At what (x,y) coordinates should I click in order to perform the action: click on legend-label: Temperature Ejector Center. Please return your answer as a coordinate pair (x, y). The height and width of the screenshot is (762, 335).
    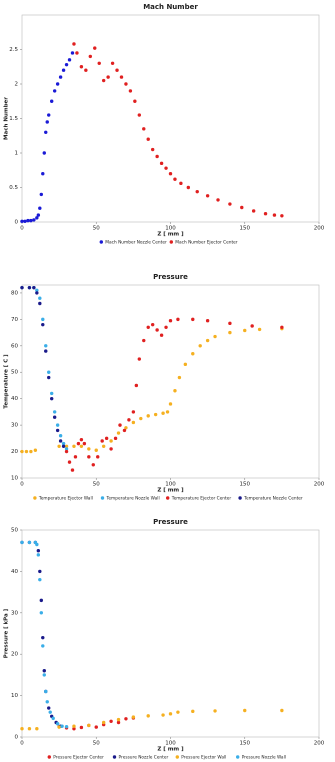
    Looking at the image, I should click on (201, 499).